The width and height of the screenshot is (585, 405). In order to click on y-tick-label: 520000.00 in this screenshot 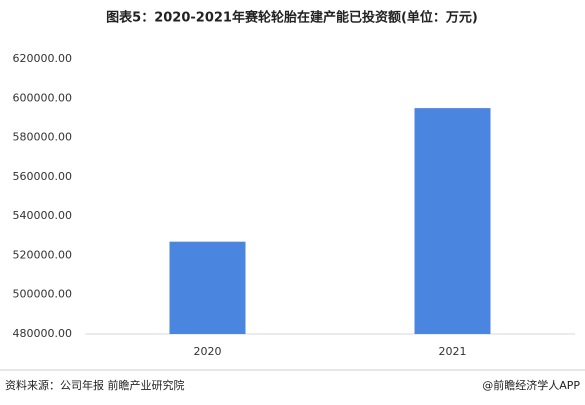, I will do `click(43, 254)`.